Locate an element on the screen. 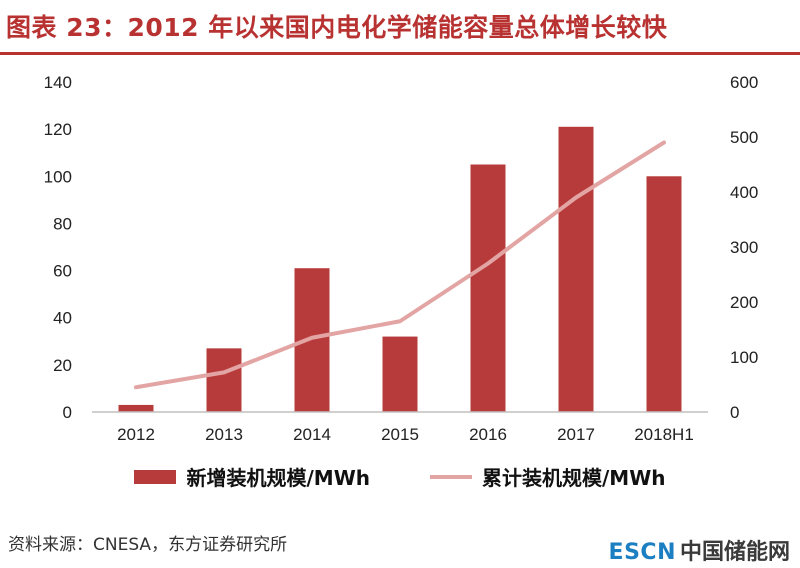  watermark: ESCN 中国储能网 is located at coordinates (699, 550).